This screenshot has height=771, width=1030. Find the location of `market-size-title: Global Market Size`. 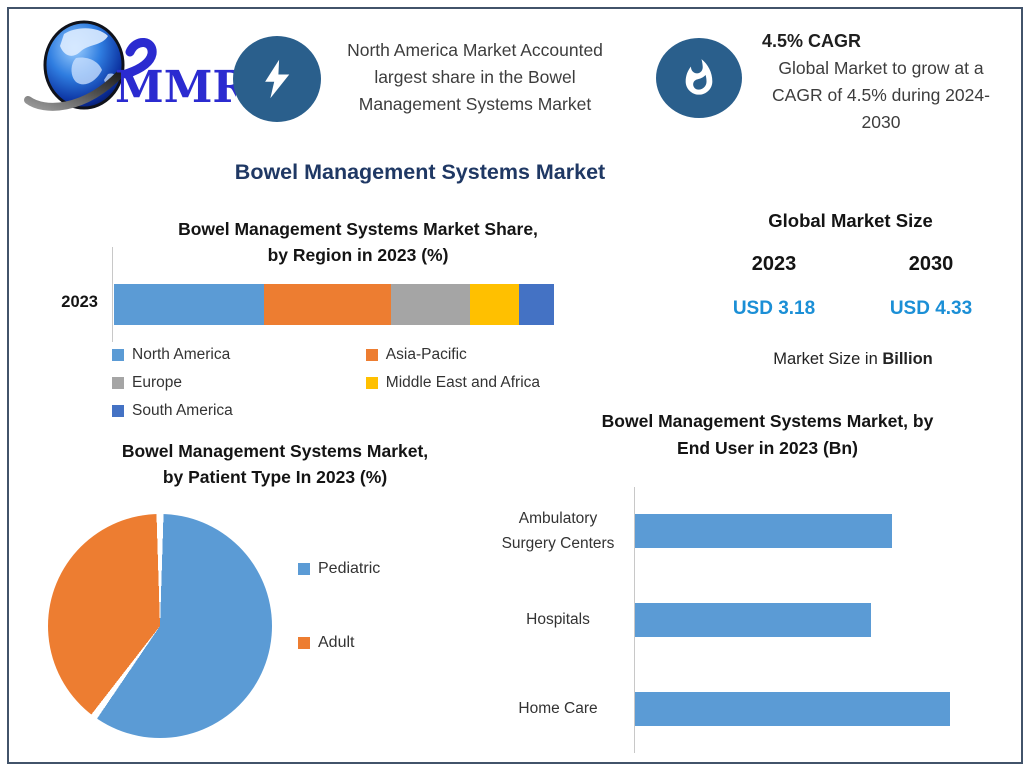

market-size-title: Global Market Size is located at coordinates (850, 220).